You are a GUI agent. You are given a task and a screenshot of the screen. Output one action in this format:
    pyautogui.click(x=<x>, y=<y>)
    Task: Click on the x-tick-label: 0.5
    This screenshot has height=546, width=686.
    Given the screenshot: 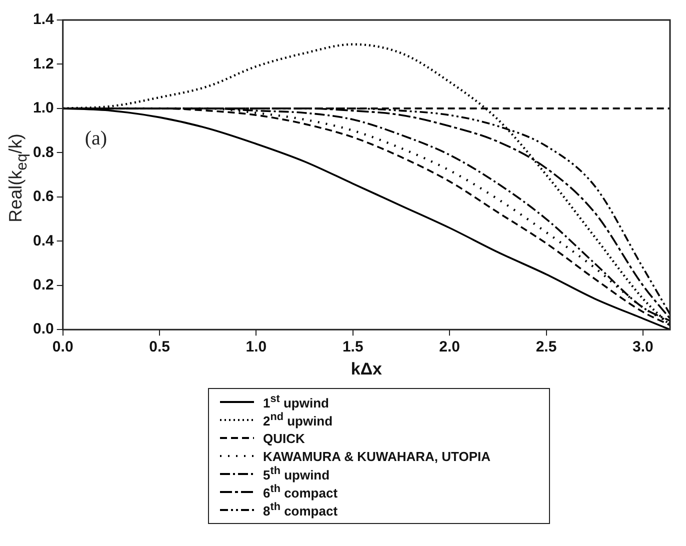 What is the action you would take?
    pyautogui.click(x=159, y=347)
    